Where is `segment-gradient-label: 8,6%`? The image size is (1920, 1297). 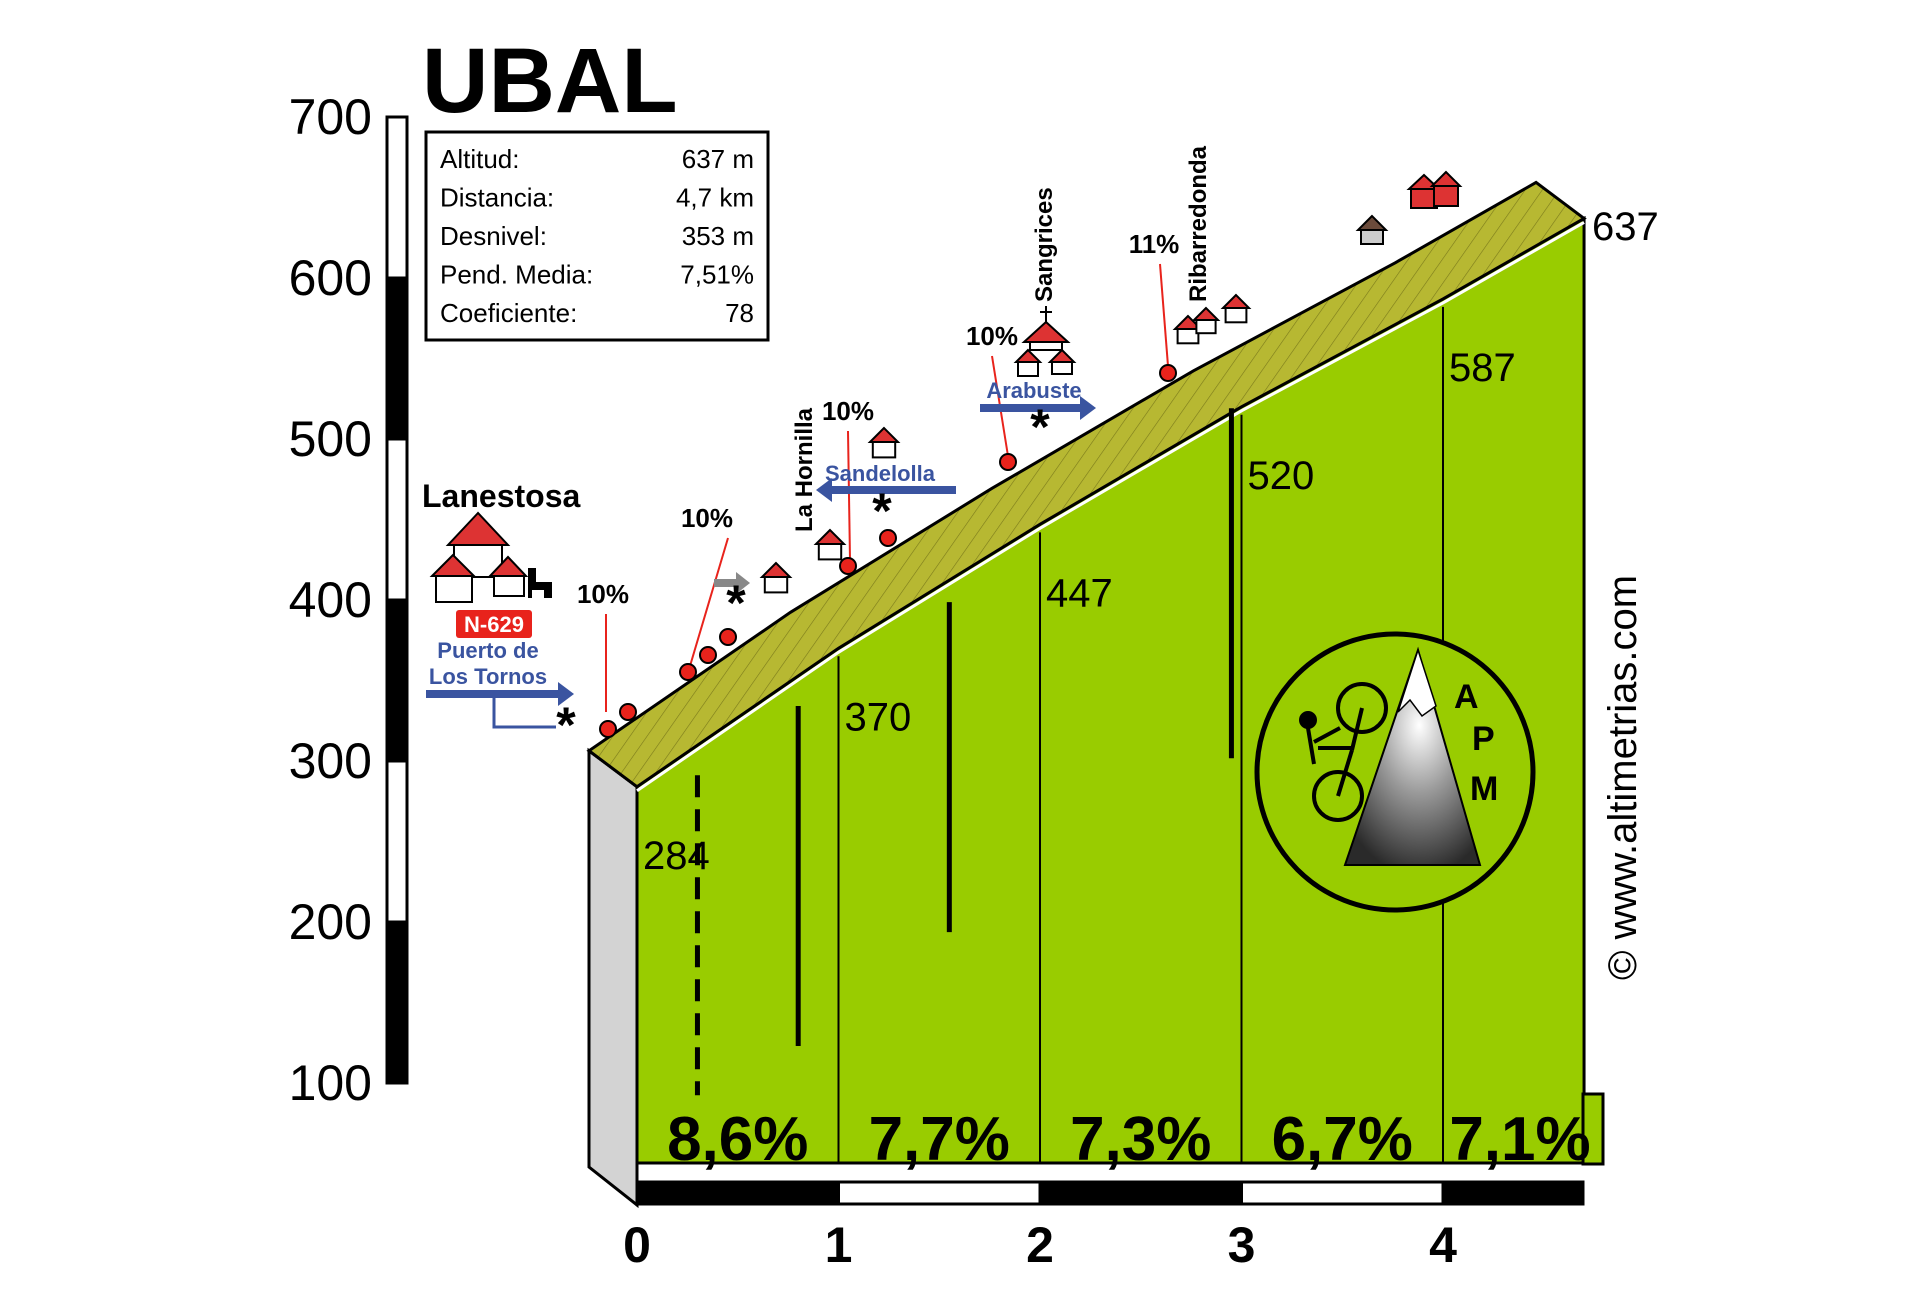
segment-gradient-label: 8,6% is located at coordinates (737, 1139).